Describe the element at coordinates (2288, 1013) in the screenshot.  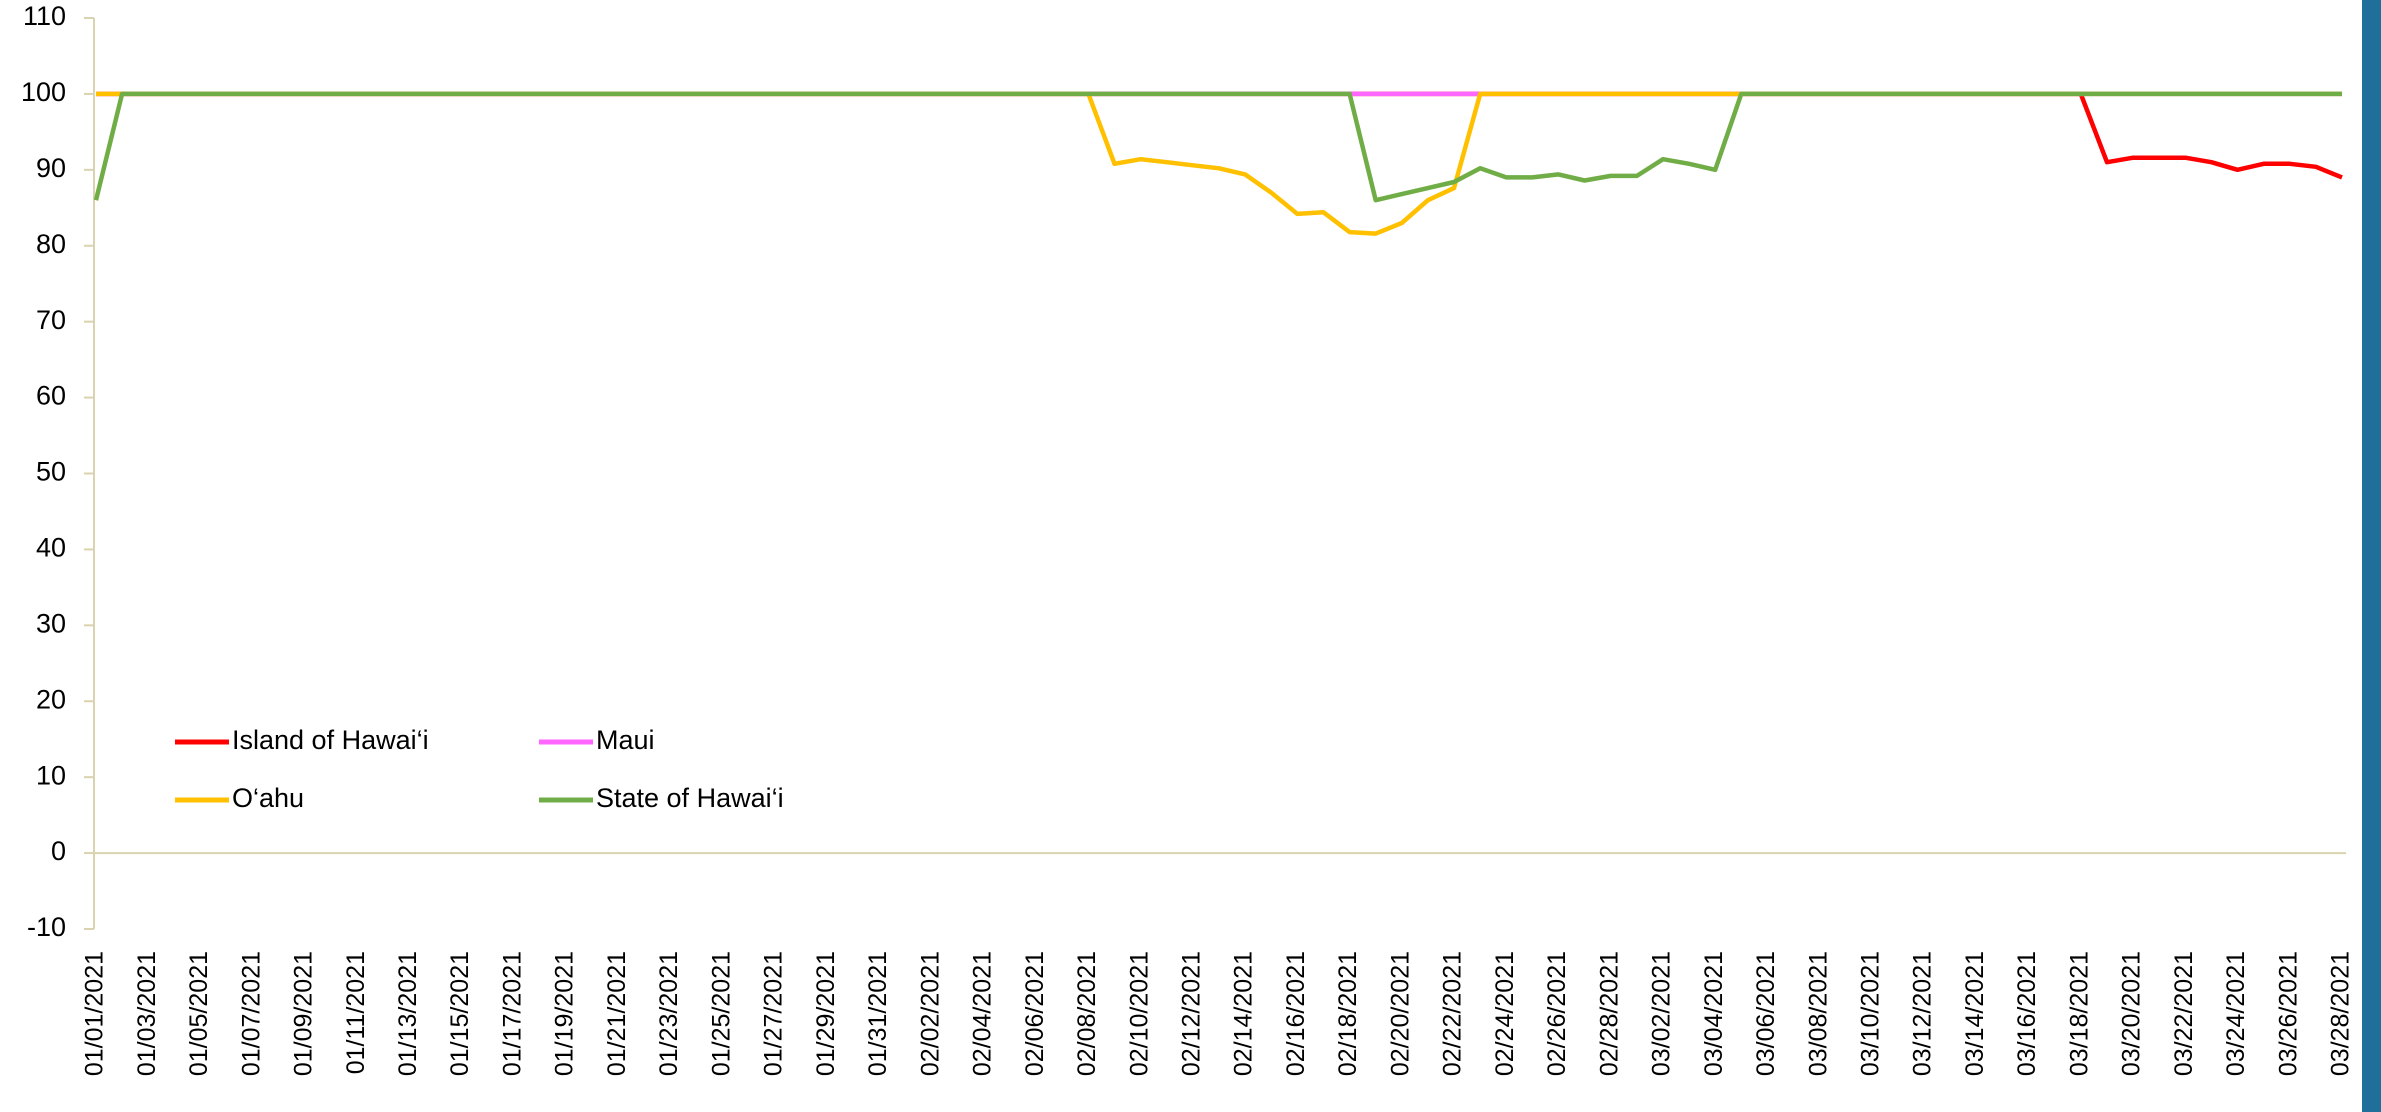
I see `x-tick-label: 03/26/2021` at that location.